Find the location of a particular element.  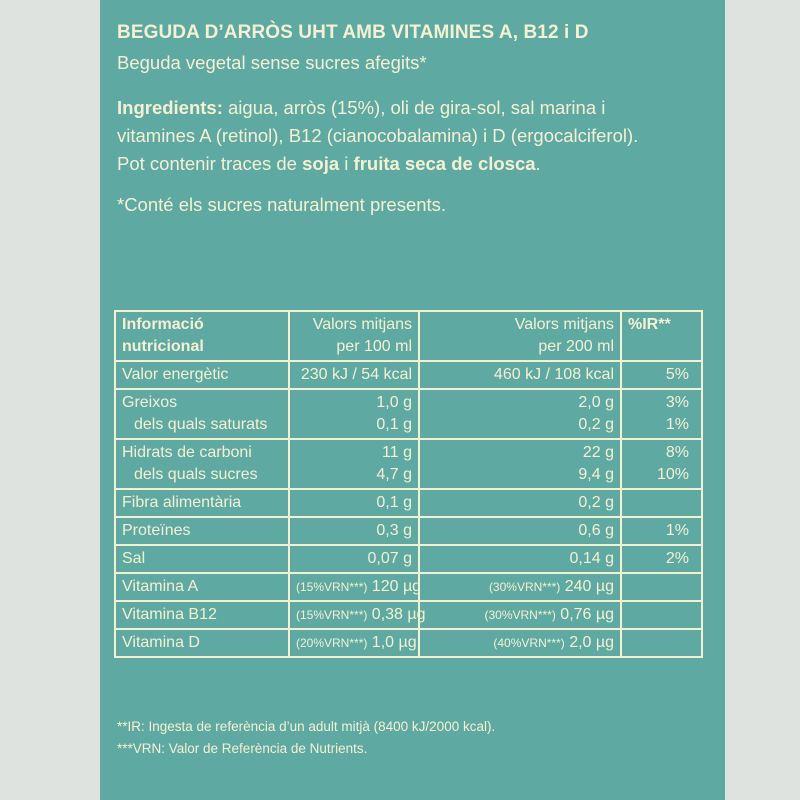

sugar-note: *Conté els sucres naturalment presents. is located at coordinates (282, 204).